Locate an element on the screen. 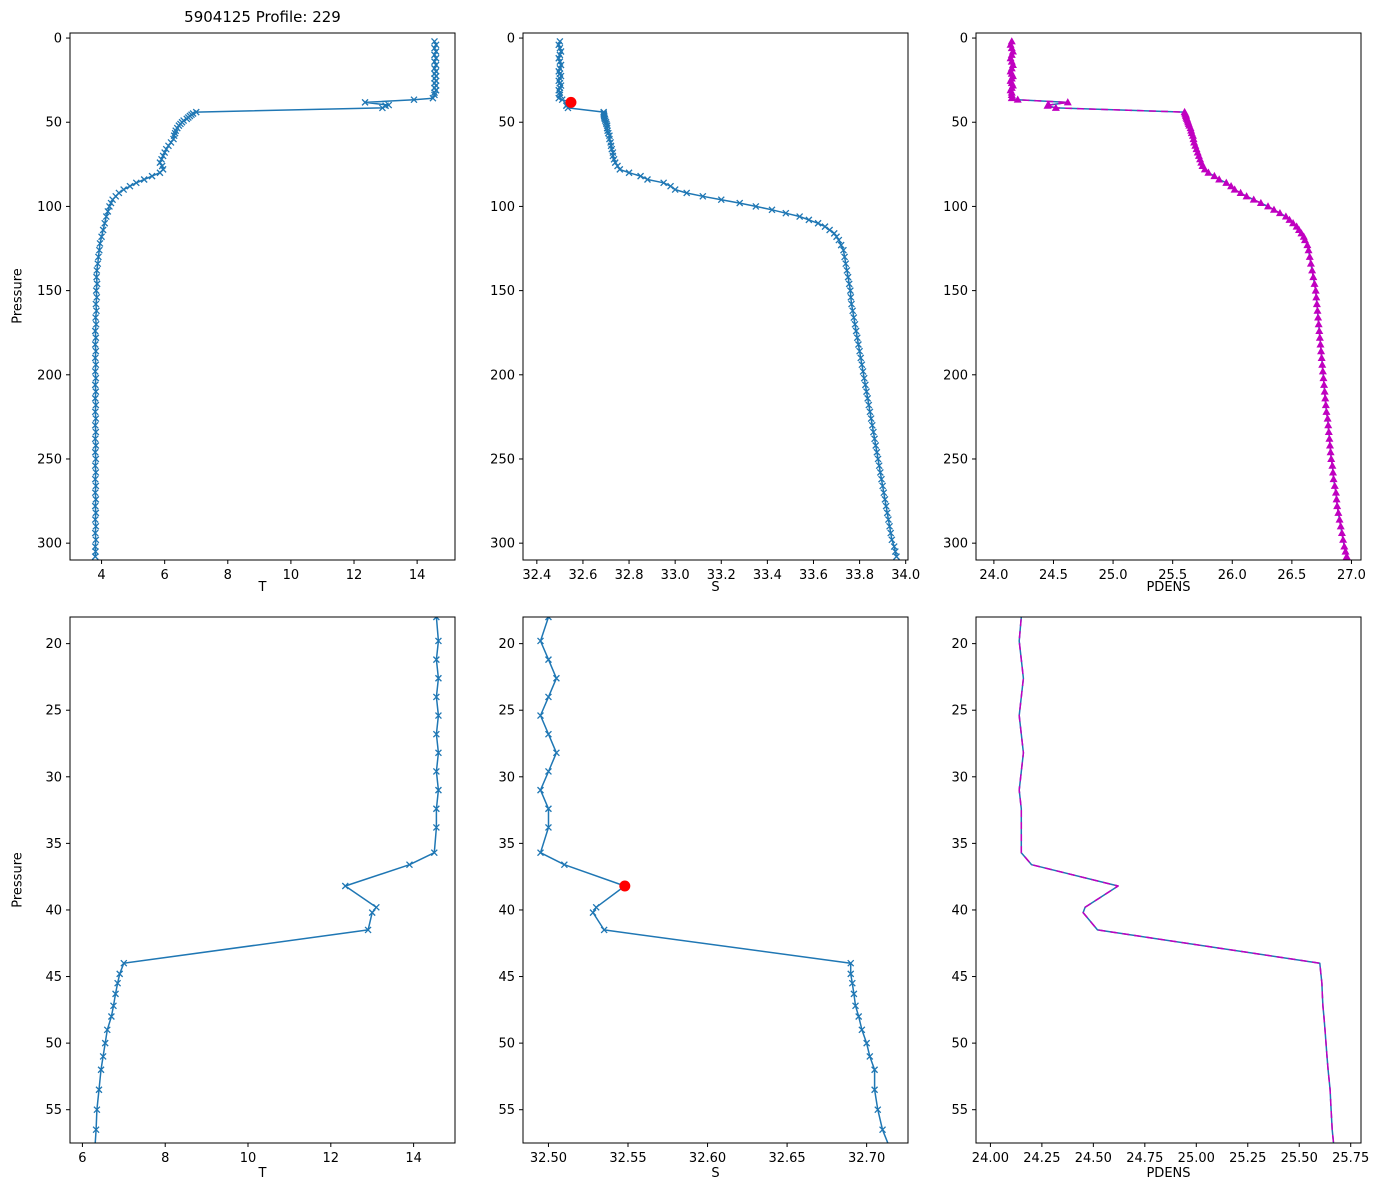  subplot-3-frame is located at coordinates (262, 880).